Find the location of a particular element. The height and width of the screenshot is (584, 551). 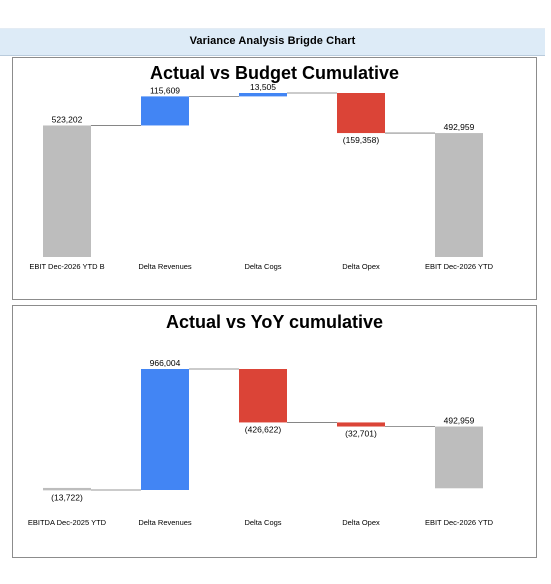

report-title: Variance Analysis Brigde Chart is located at coordinates (272, 41).